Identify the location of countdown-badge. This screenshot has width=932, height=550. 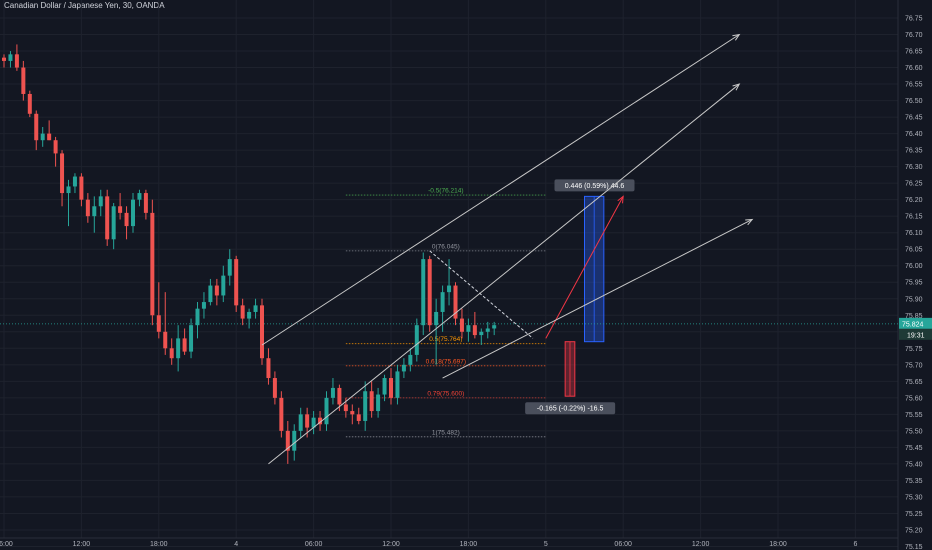
(915, 334).